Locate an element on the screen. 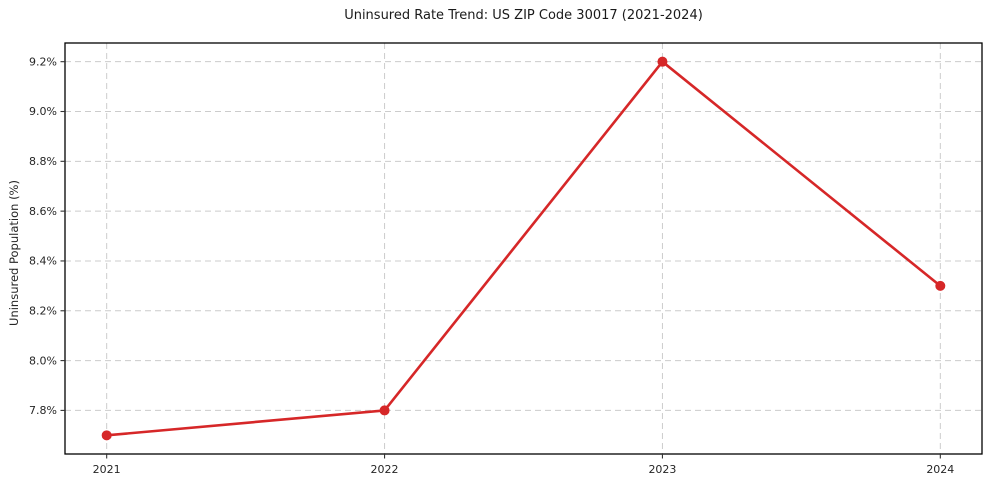 The width and height of the screenshot is (989, 490). y-tick-label: 9.0% is located at coordinates (43, 111).